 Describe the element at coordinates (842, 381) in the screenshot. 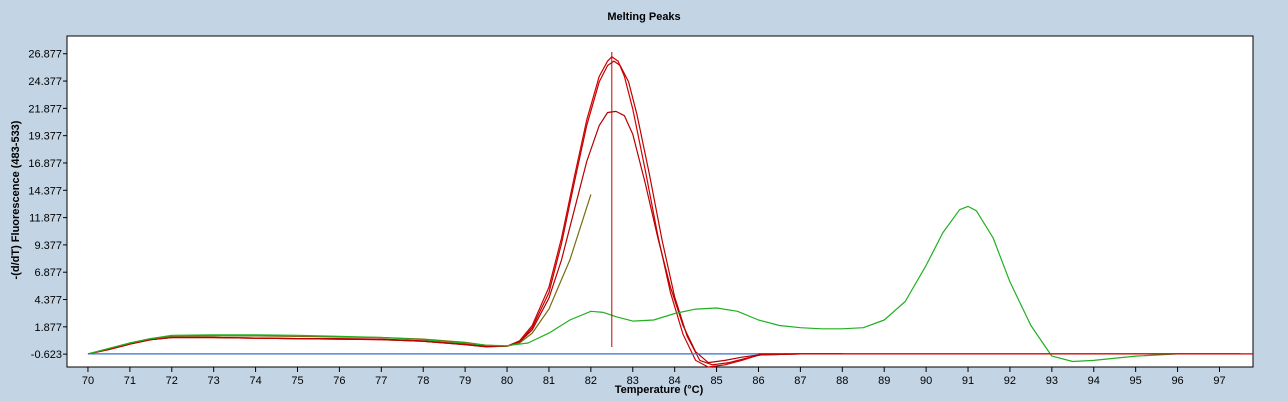

I see `x-tick-label: 88` at that location.